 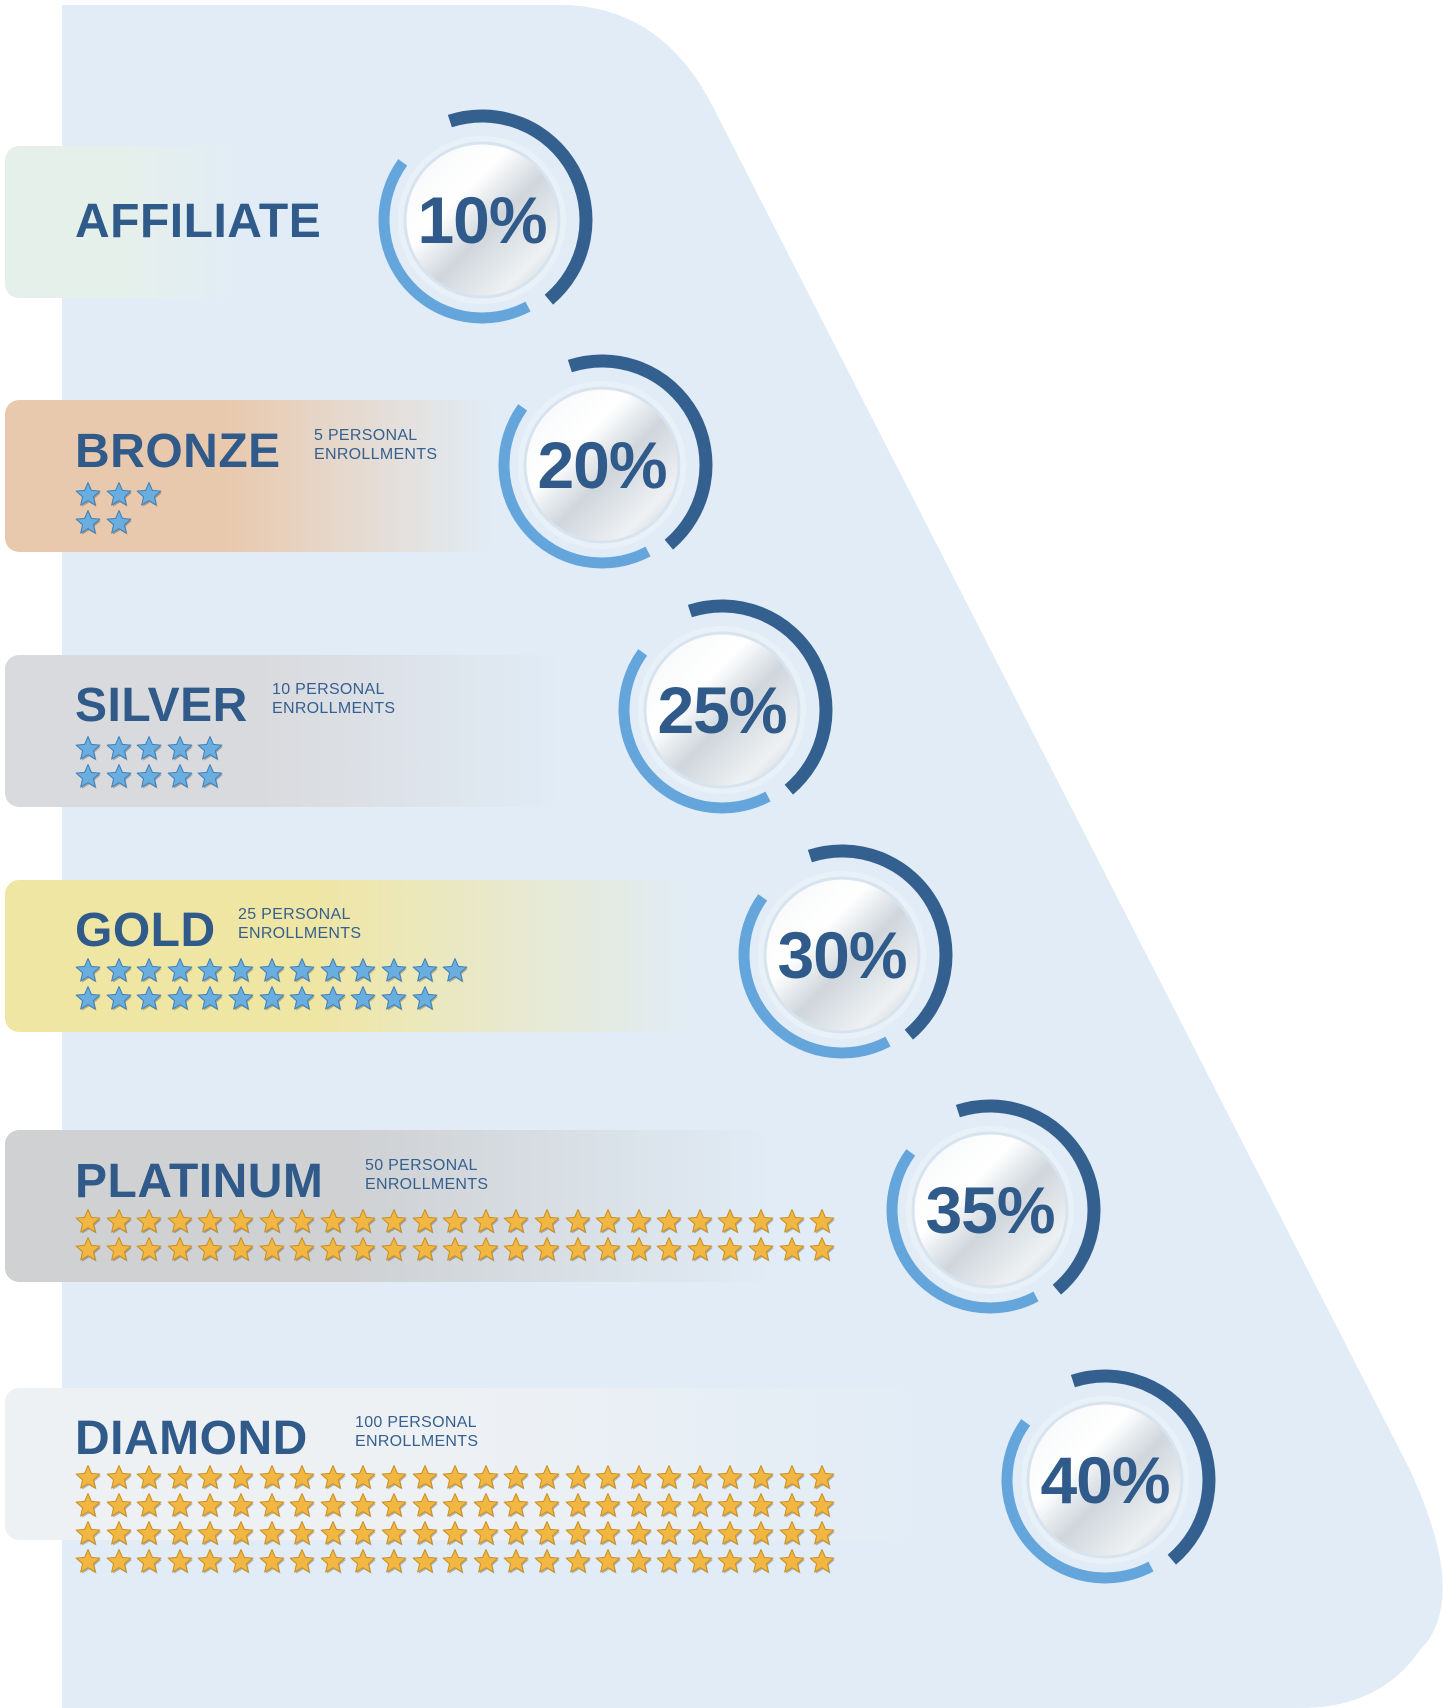 I want to click on percent-value: 25%, so click(x=722, y=710).